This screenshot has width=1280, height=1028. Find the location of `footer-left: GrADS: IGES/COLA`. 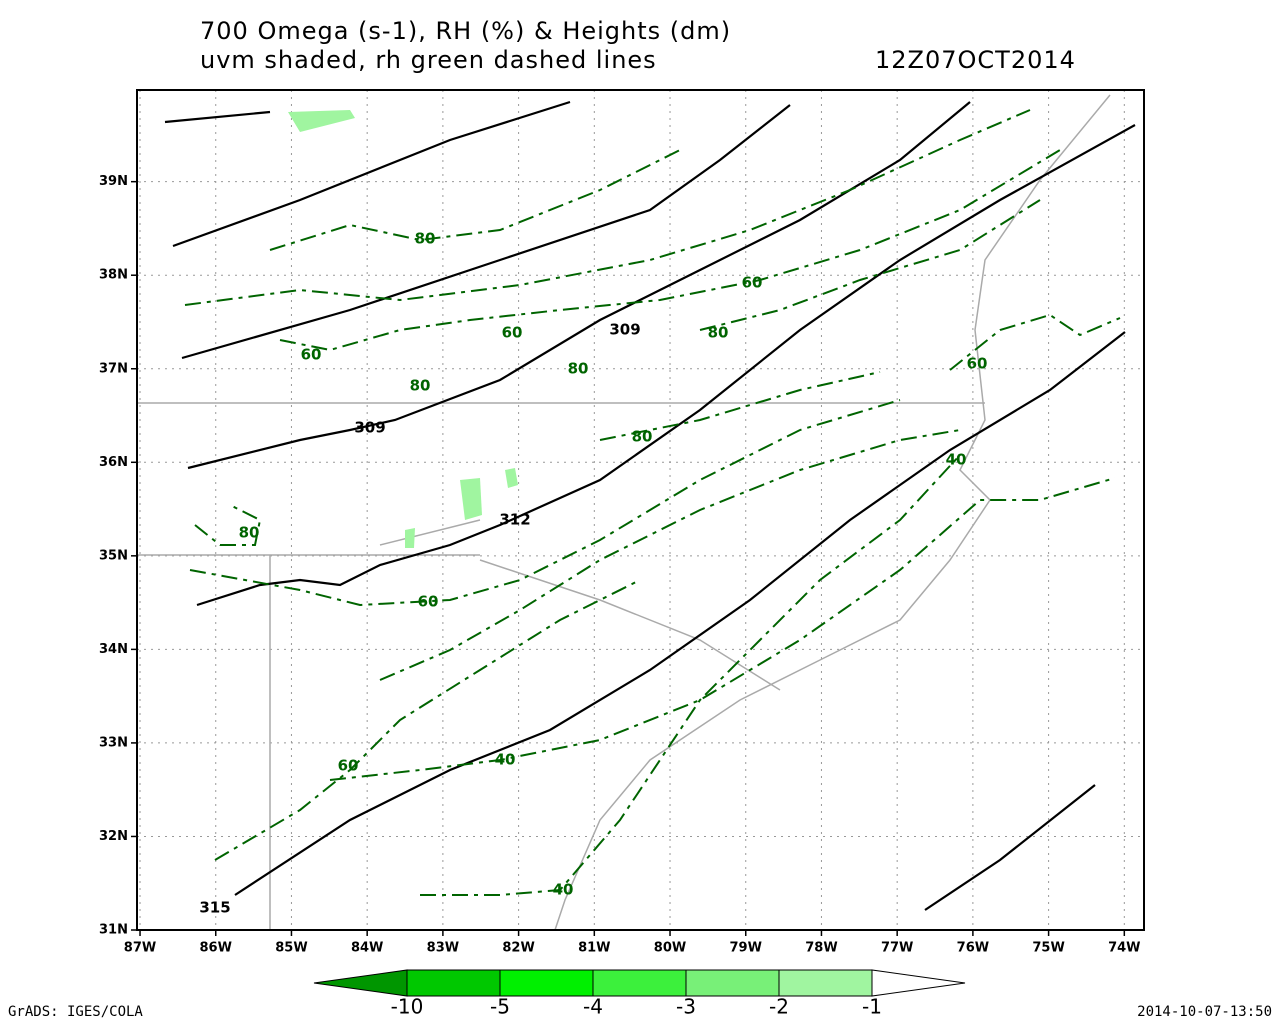

footer-left: GrADS: IGES/COLA is located at coordinates (75, 1012).